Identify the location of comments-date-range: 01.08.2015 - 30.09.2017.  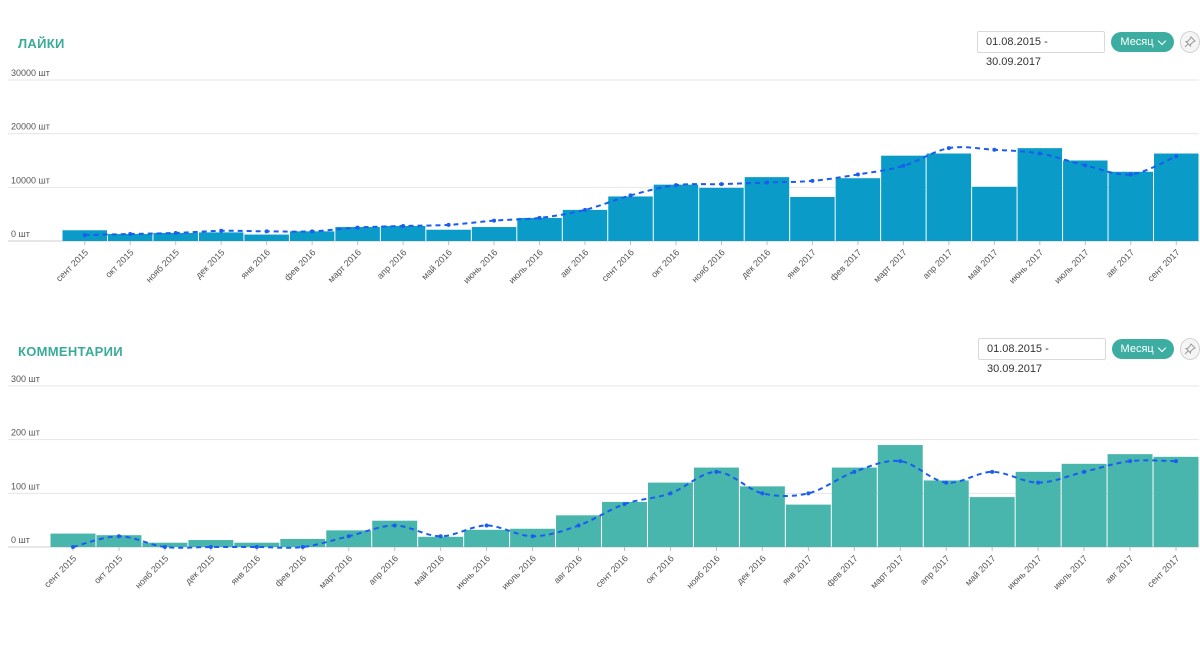
(1042, 356).